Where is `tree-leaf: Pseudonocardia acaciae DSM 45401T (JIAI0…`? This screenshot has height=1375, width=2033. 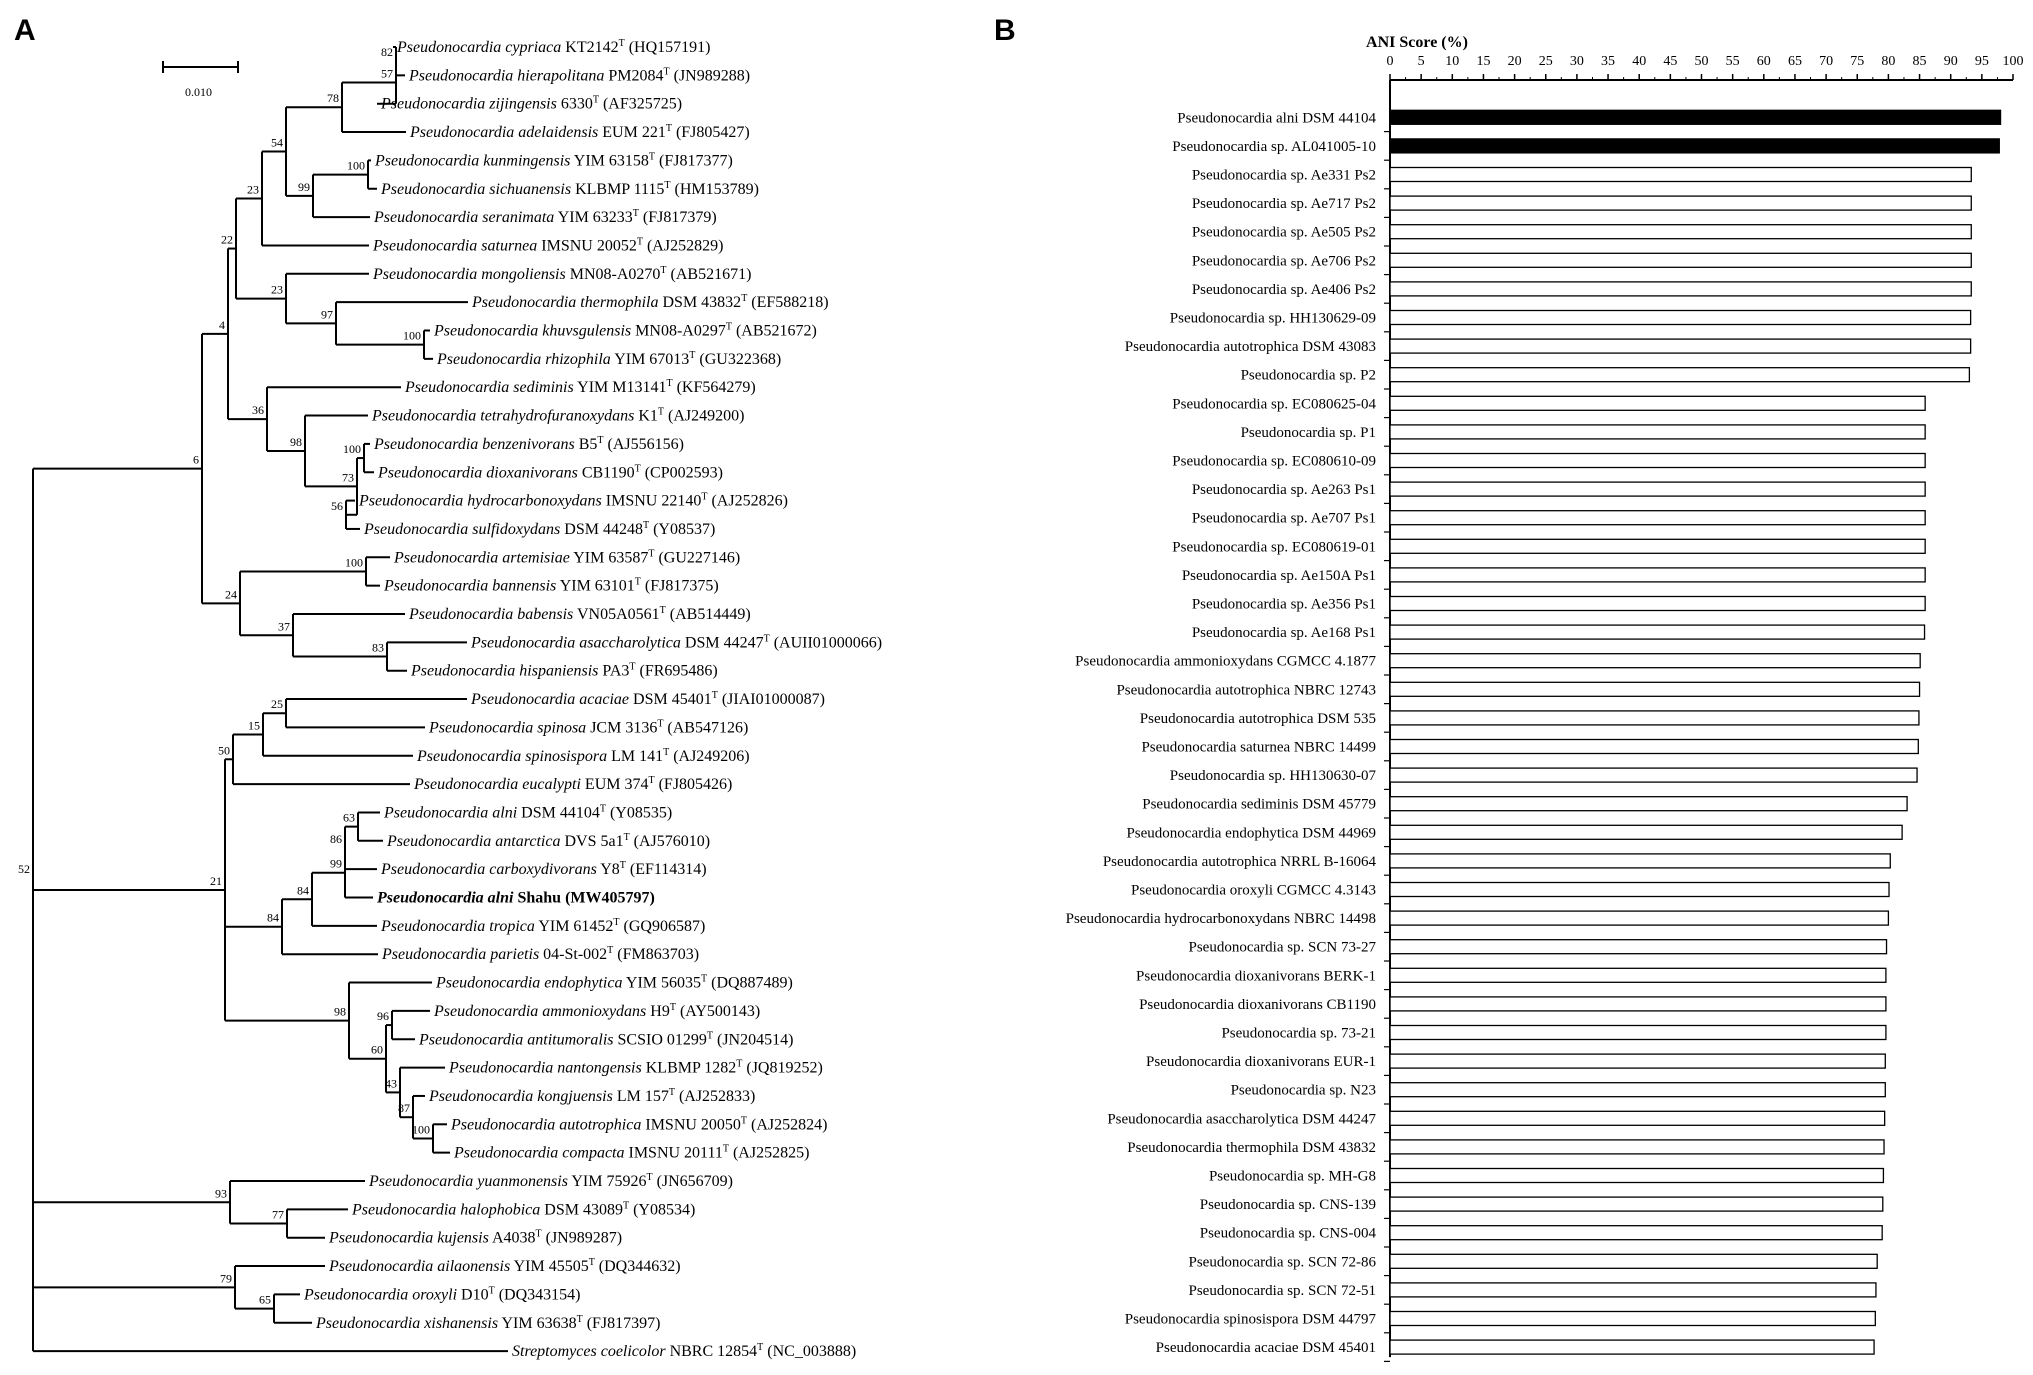 tree-leaf: Pseudonocardia acaciae DSM 45401T (JIAI0… is located at coordinates (647, 699).